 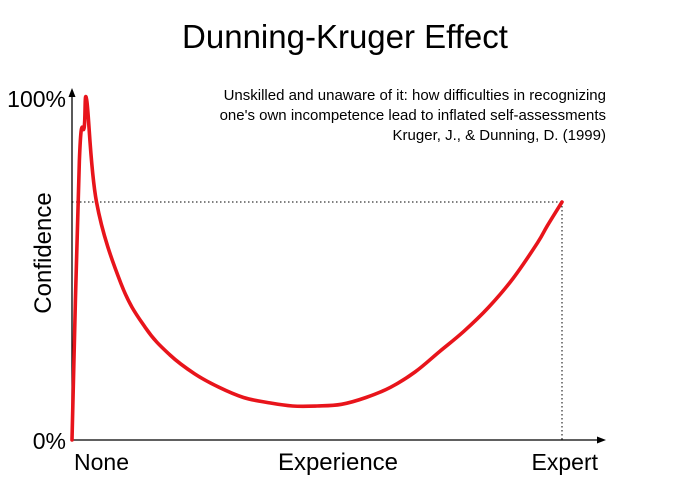 What do you see at coordinates (499, 135) in the screenshot?
I see `chart-subtitle-line-3: Kruger, J., & Dunning, D. (1999)` at bounding box center [499, 135].